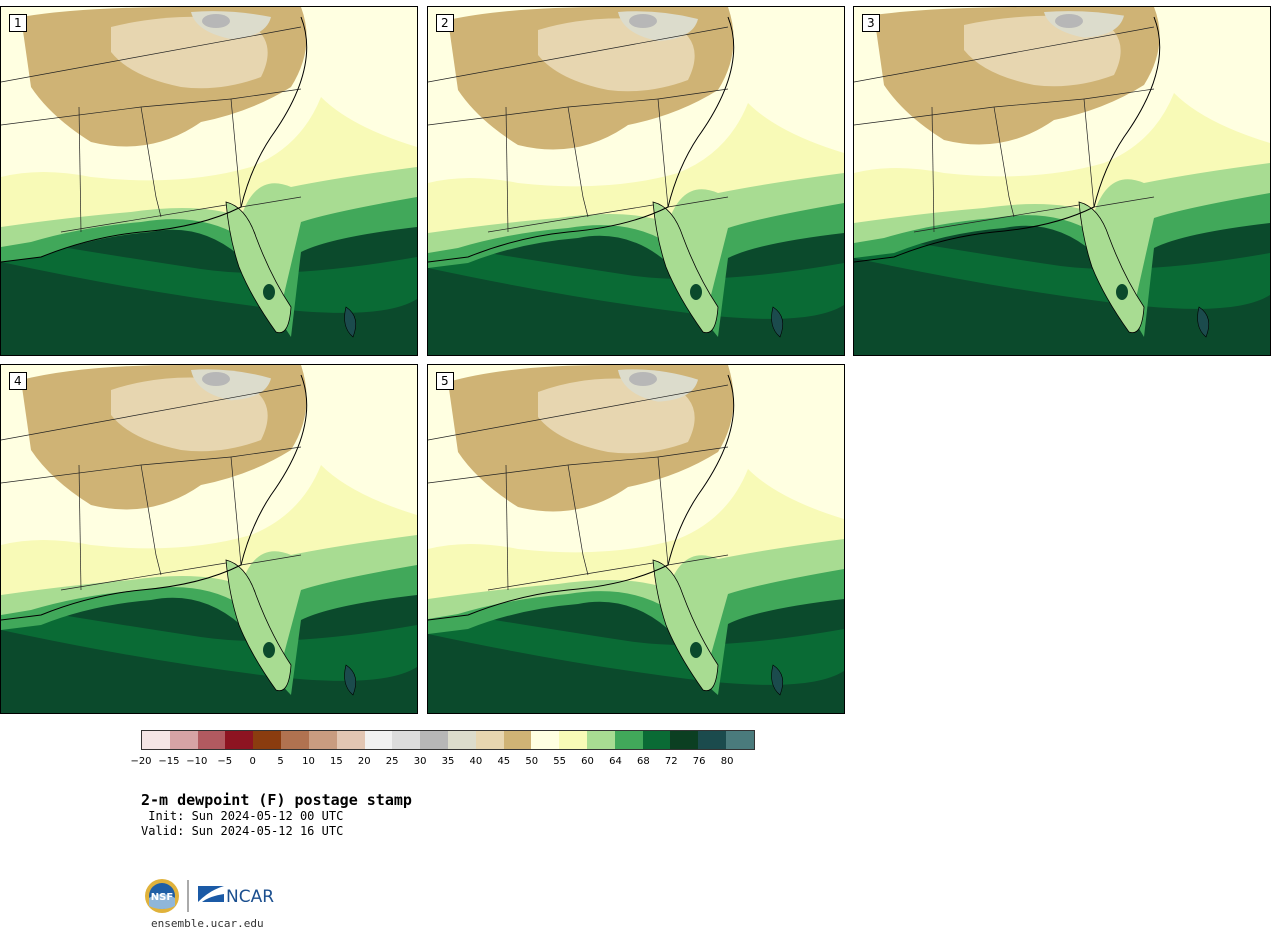 Image resolution: width=1280 pixels, height=936 pixels. Describe the element at coordinates (250, 897) in the screenshot. I see `ncar-logo-text: NCAR` at that location.